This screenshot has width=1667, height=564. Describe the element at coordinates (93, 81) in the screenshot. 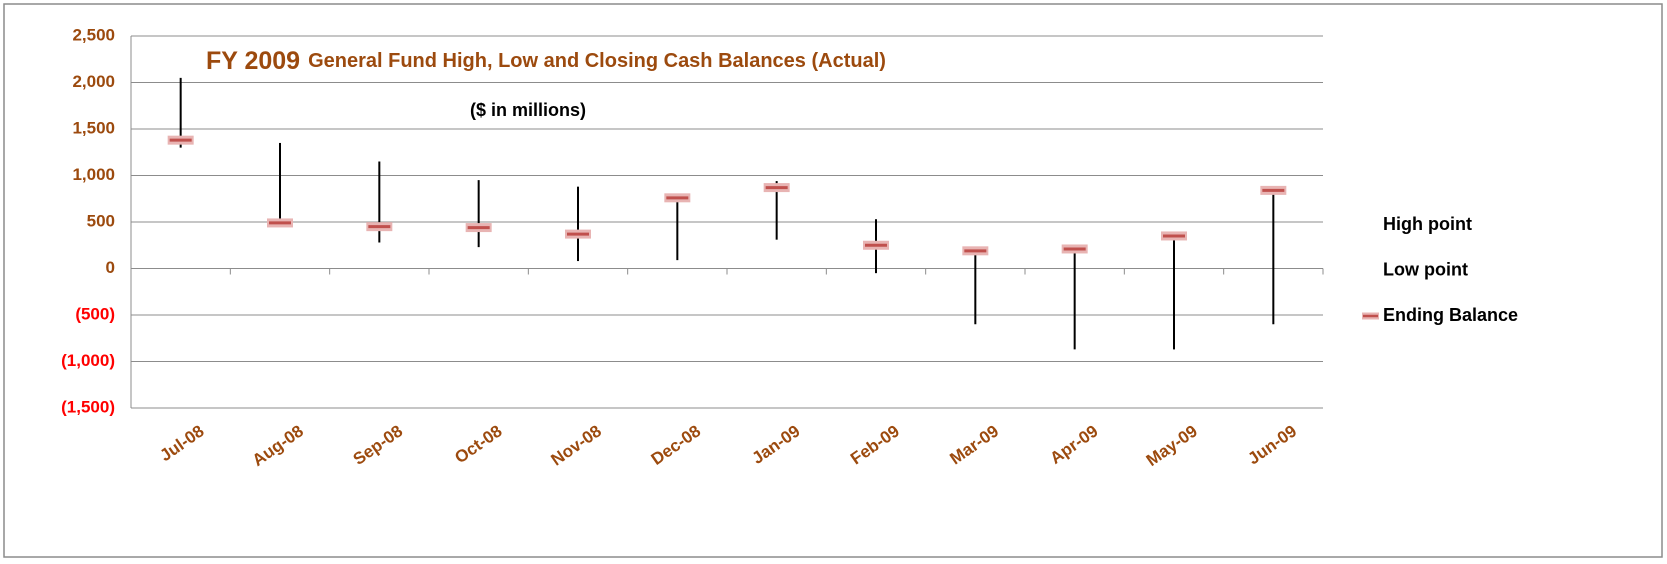

I see `y-tick-label: 2,000` at that location.